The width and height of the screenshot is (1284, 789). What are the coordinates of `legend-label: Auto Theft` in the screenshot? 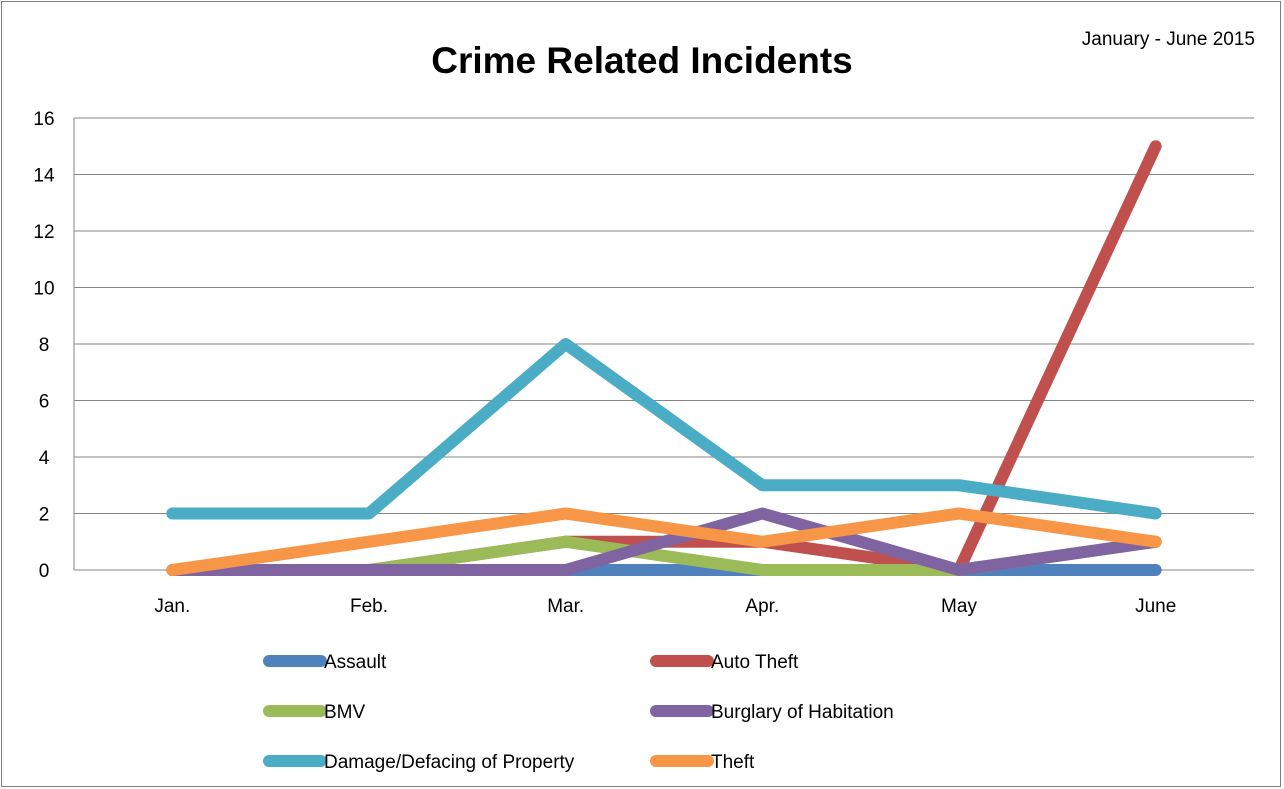 It's located at (755, 662).